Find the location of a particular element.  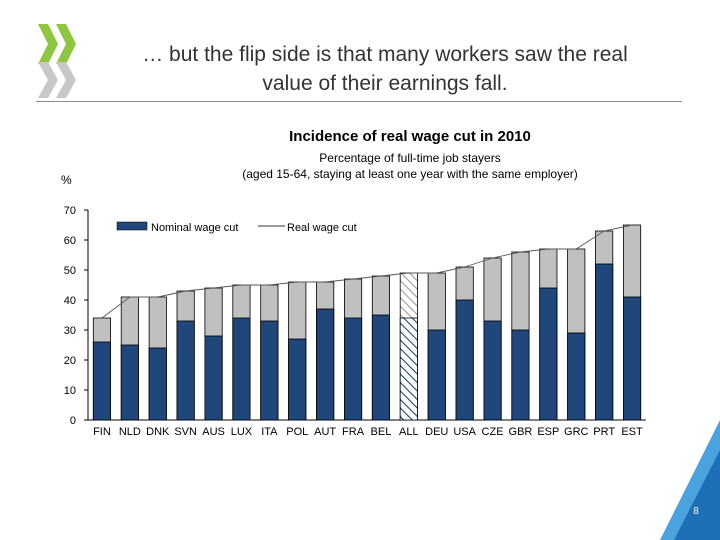

y-tick-label: 30 is located at coordinates (70, 331).